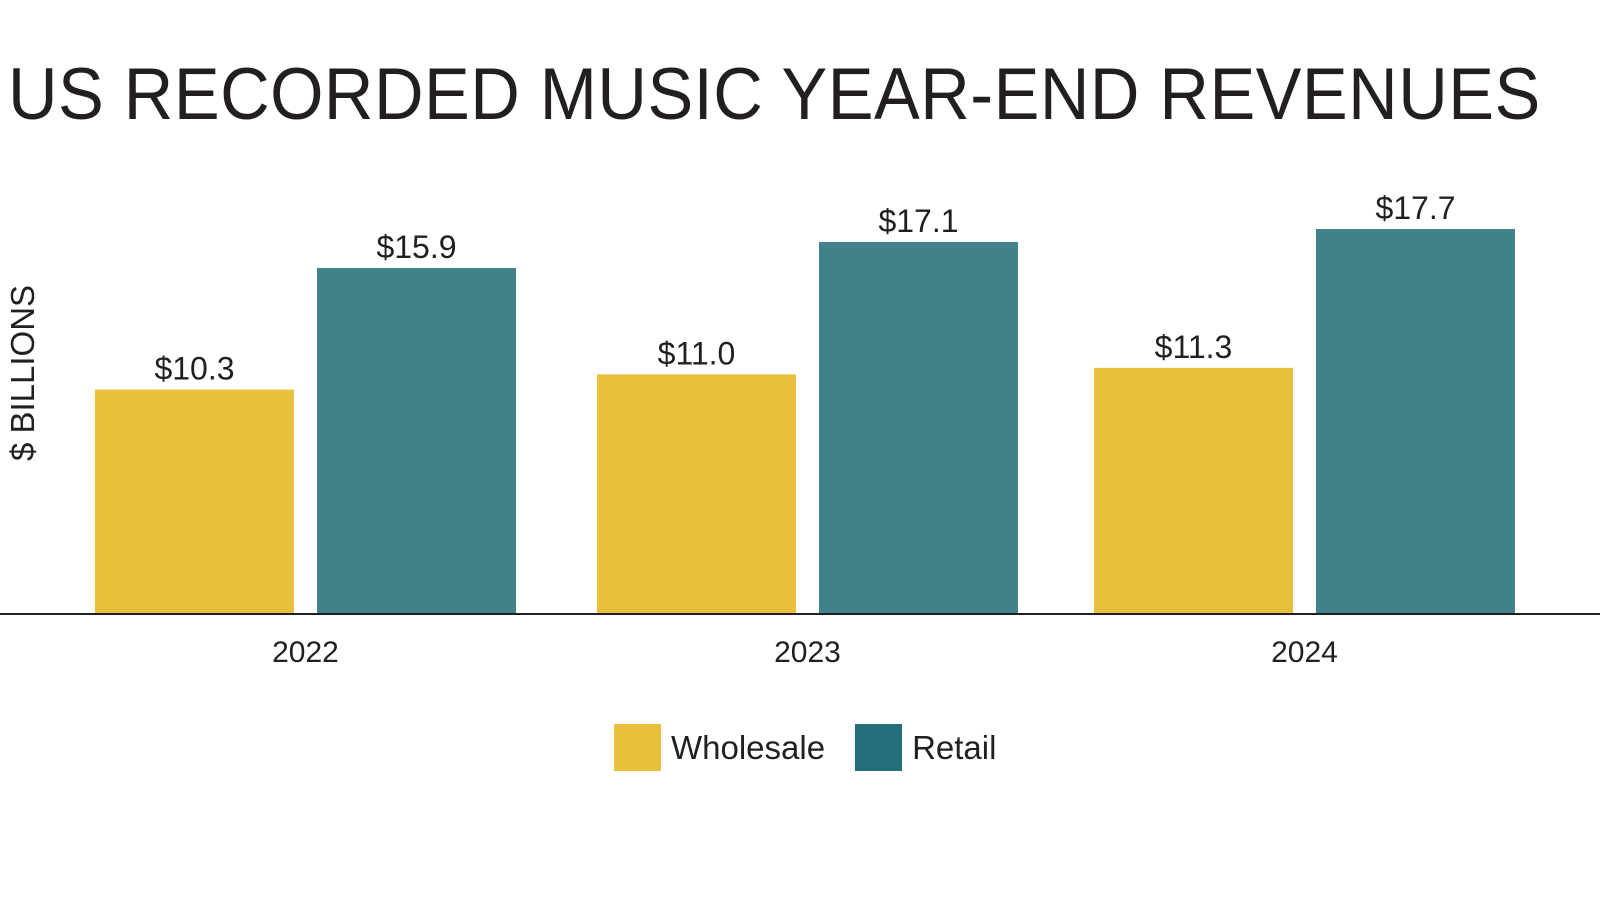  I want to click on value-label-retail-2023: $17.1, so click(918, 221).